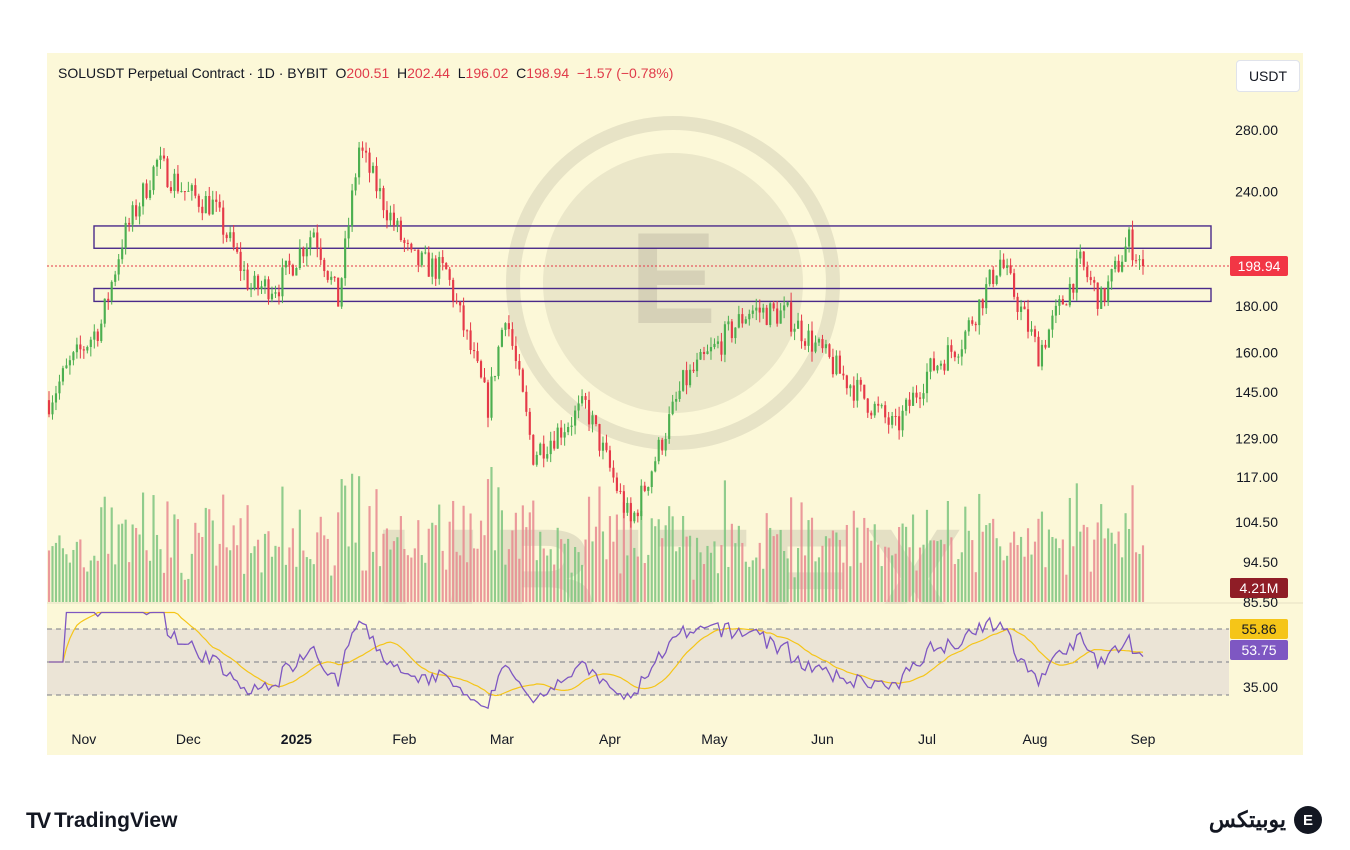 Image resolution: width=1350 pixels, height=850 pixels. Describe the element at coordinates (116, 820) in the screenshot. I see `tradingview-wordmark: TradingView` at that location.